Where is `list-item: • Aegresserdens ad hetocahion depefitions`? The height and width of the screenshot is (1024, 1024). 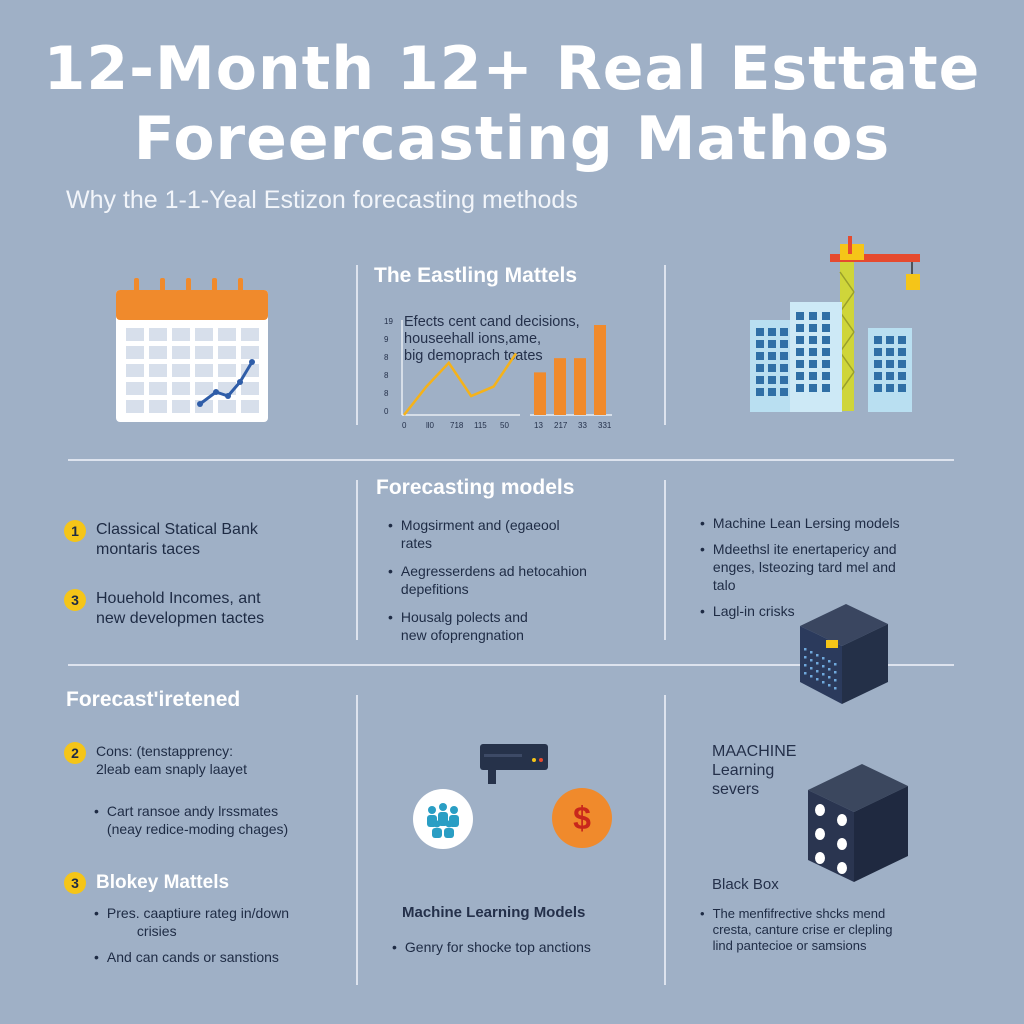
list-item: • Aegresserdens ad hetocahion depefitions is located at coordinates (523, 580).